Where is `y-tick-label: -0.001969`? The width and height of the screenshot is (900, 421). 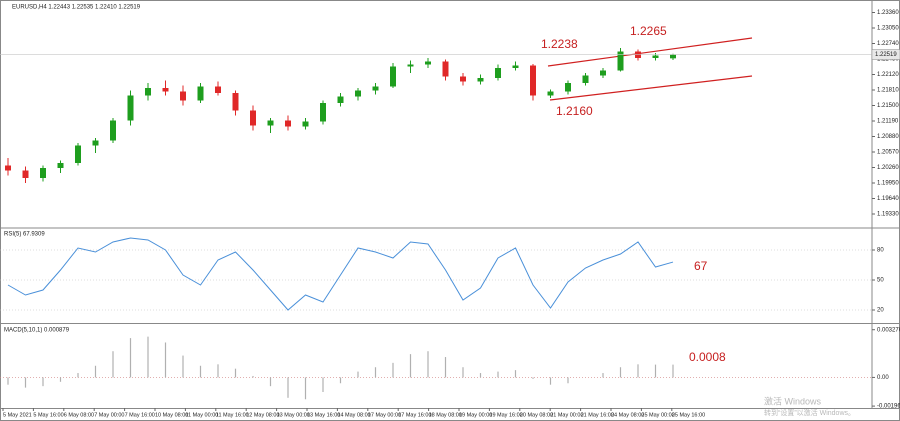
y-tick-label: -0.001969 is located at coordinates (888, 407).